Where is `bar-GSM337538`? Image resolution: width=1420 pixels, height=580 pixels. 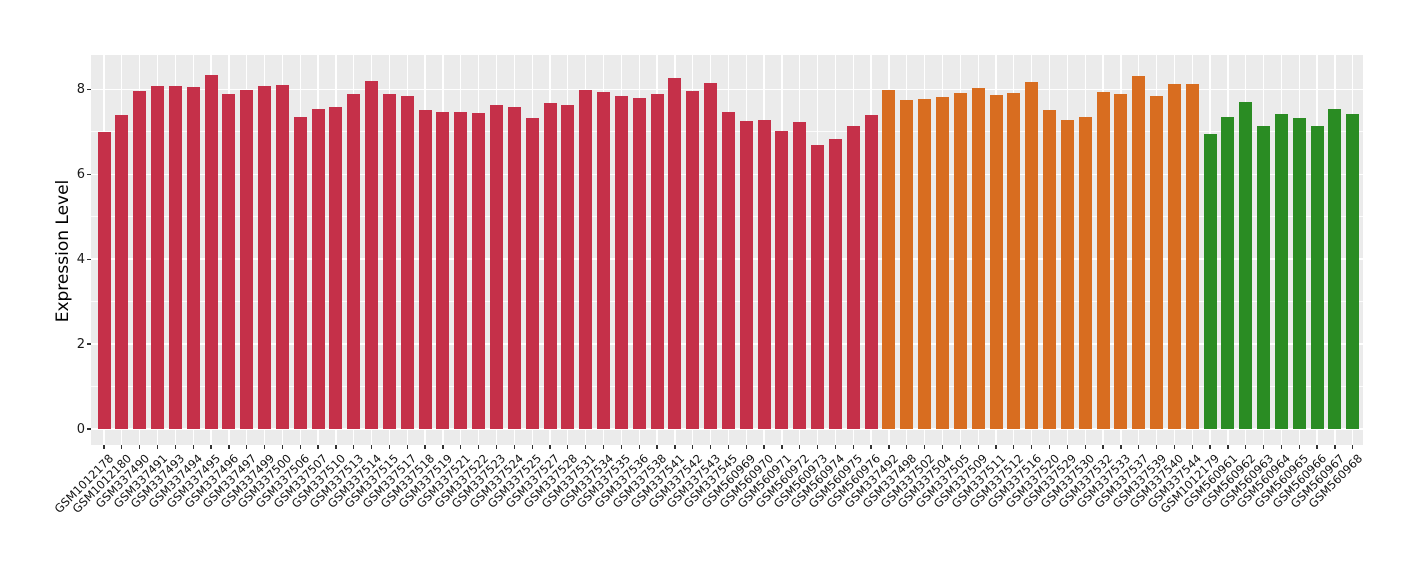 bar-GSM337538 is located at coordinates (657, 261).